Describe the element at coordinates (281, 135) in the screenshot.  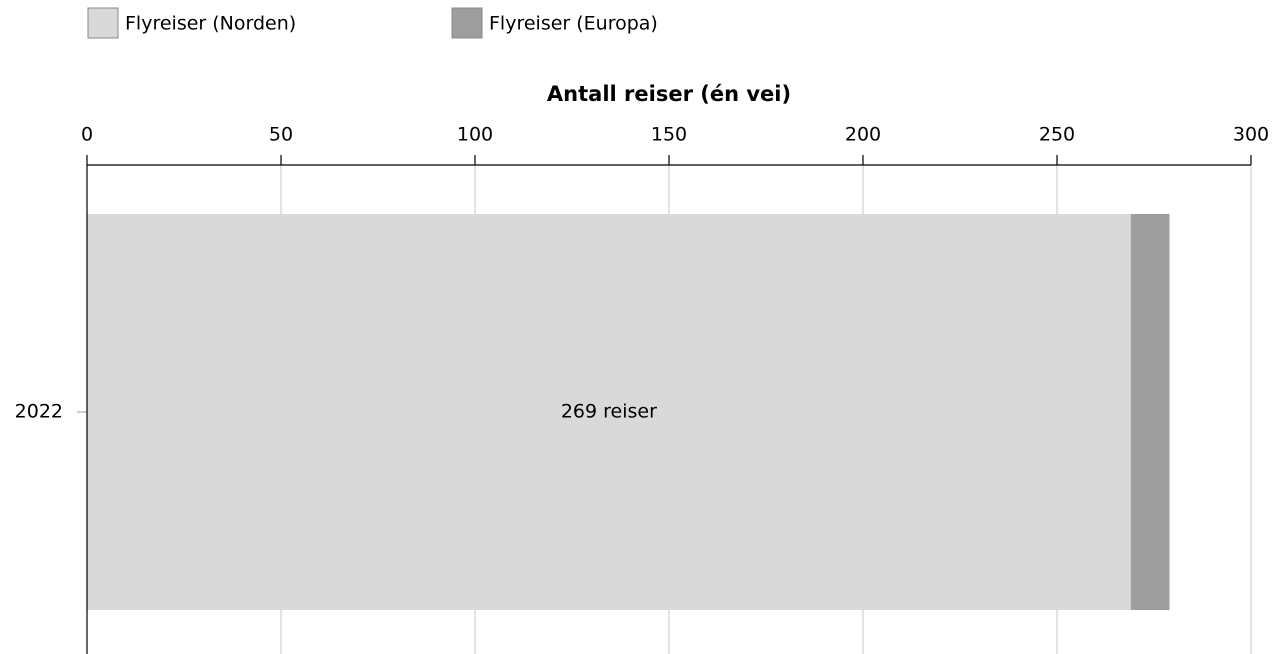
I see `x-tick-label: 50` at that location.